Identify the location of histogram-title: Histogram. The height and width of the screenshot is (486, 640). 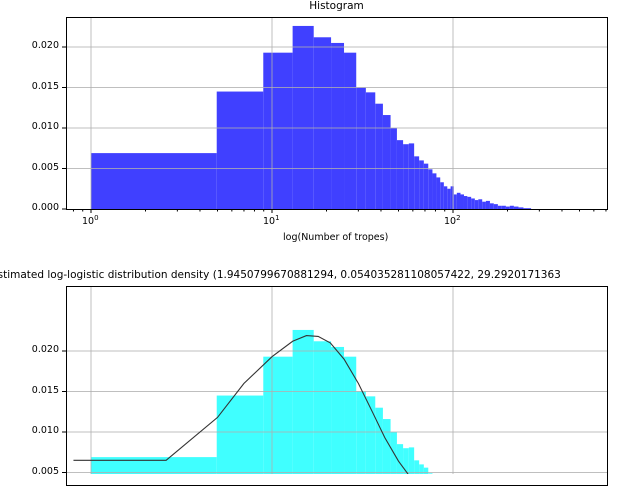
(336, 6).